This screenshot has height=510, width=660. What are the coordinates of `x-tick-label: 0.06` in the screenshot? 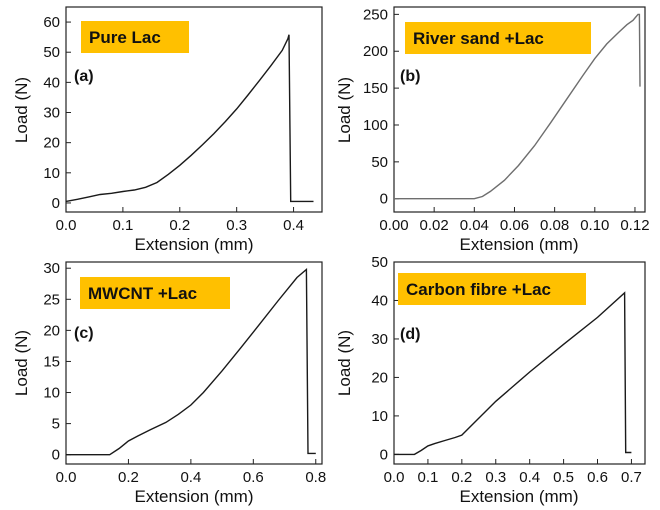 It's located at (514, 225).